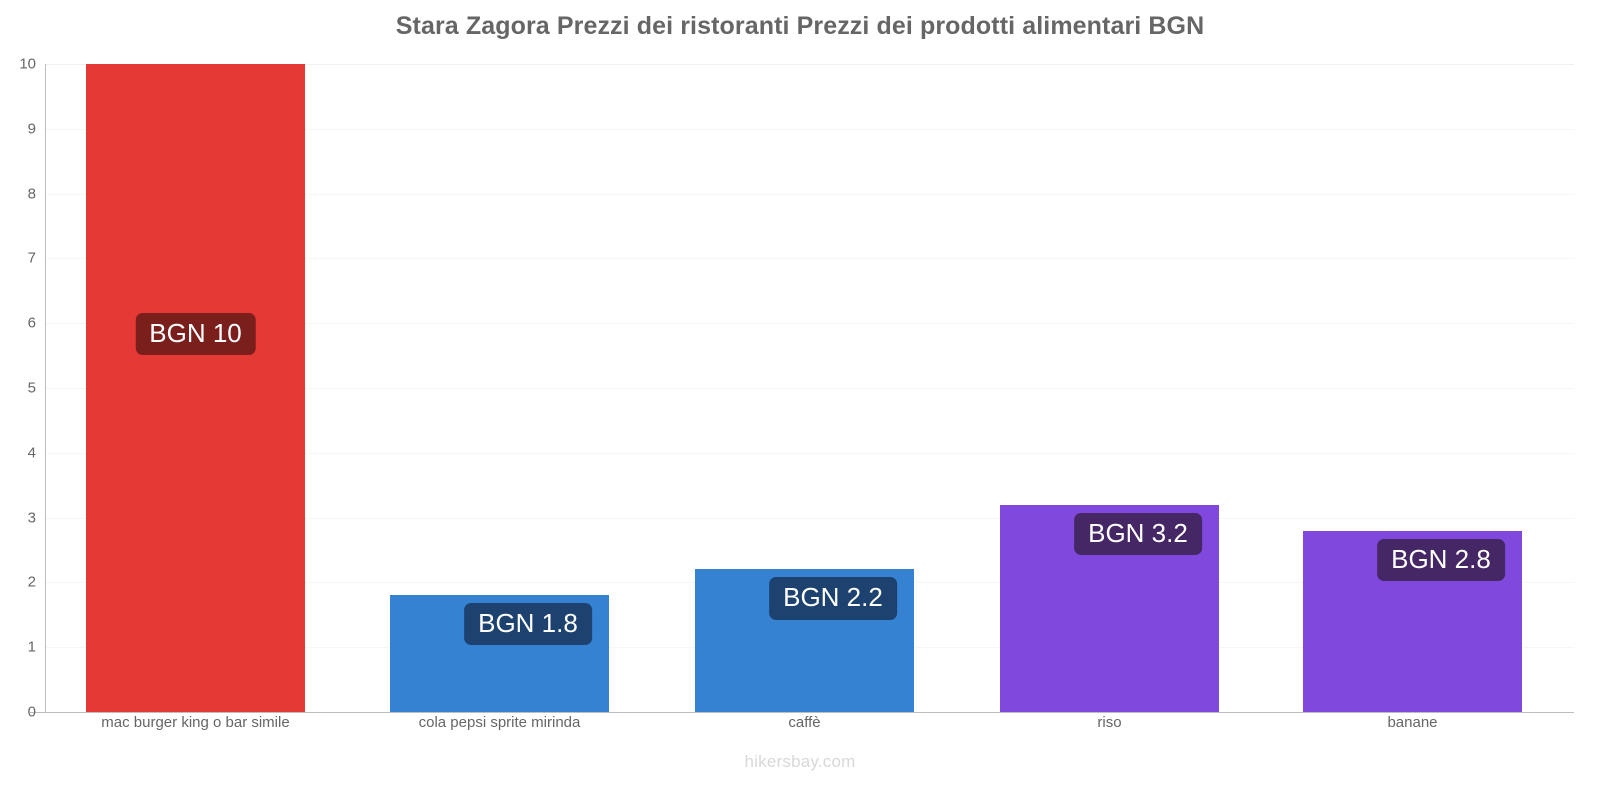  Describe the element at coordinates (802, 712) in the screenshot. I see `x-axis-line` at that location.